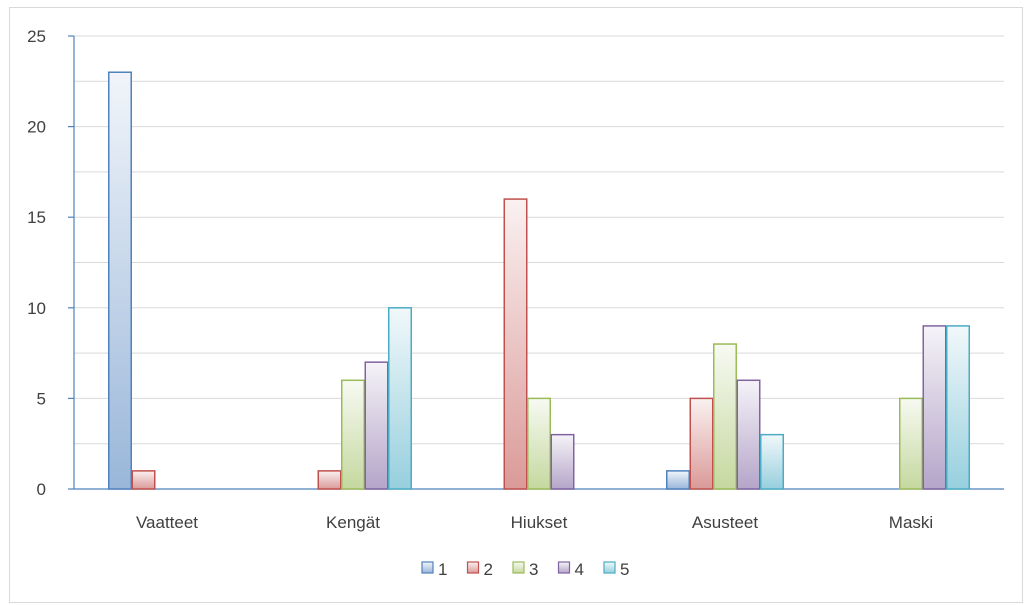  Describe the element at coordinates (442, 569) in the screenshot. I see `legend-label: 1` at that location.